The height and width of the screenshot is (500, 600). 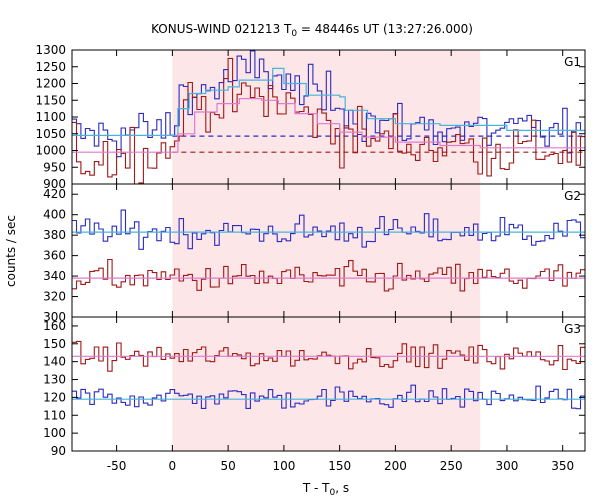 I want to click on x-tick-label: 100, so click(x=283, y=466).